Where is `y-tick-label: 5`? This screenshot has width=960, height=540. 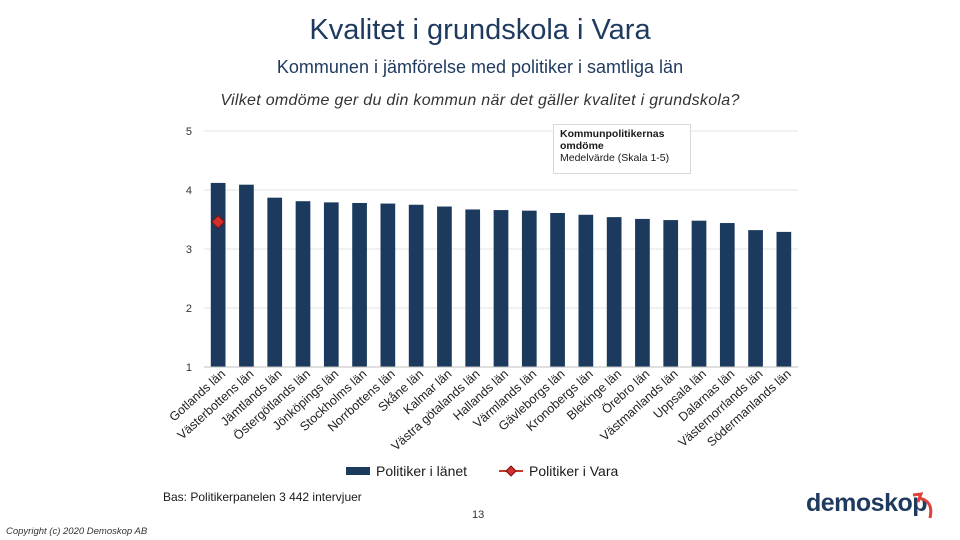 y-tick-label: 5 is located at coordinates (189, 132).